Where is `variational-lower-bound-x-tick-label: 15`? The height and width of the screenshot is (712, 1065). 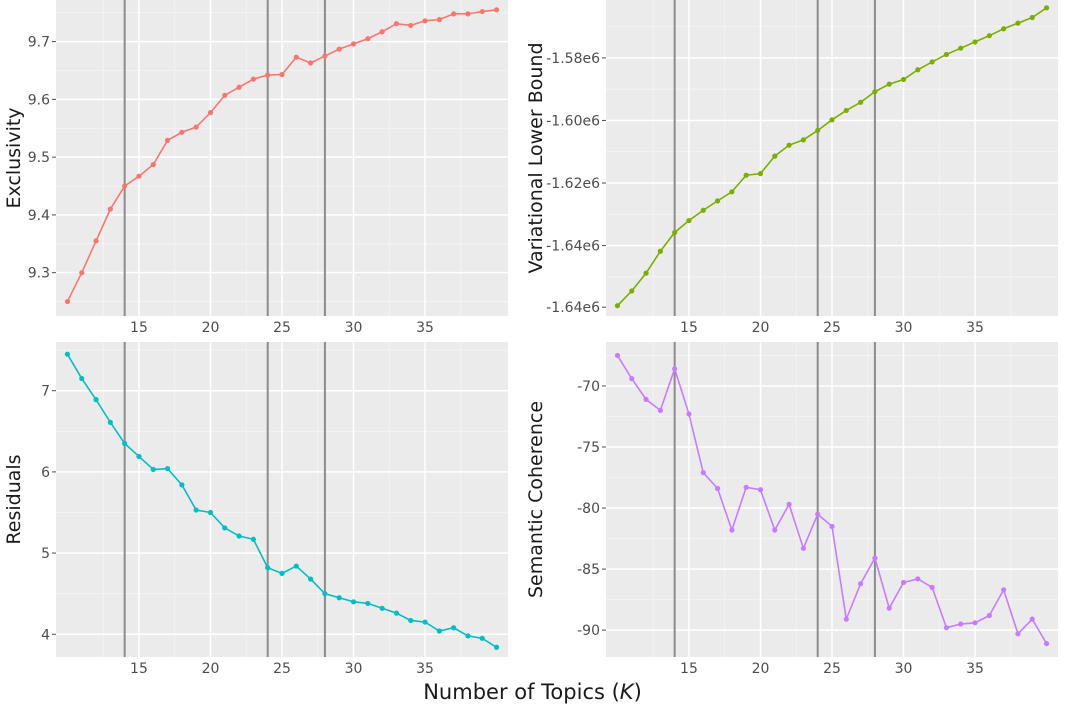
variational-lower-bound-x-tick-label: 15 is located at coordinates (689, 328).